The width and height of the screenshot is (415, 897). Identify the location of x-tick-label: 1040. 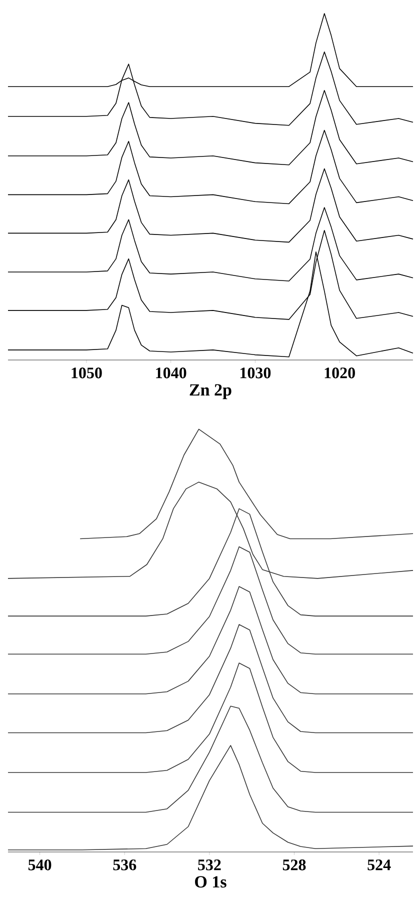
(171, 373).